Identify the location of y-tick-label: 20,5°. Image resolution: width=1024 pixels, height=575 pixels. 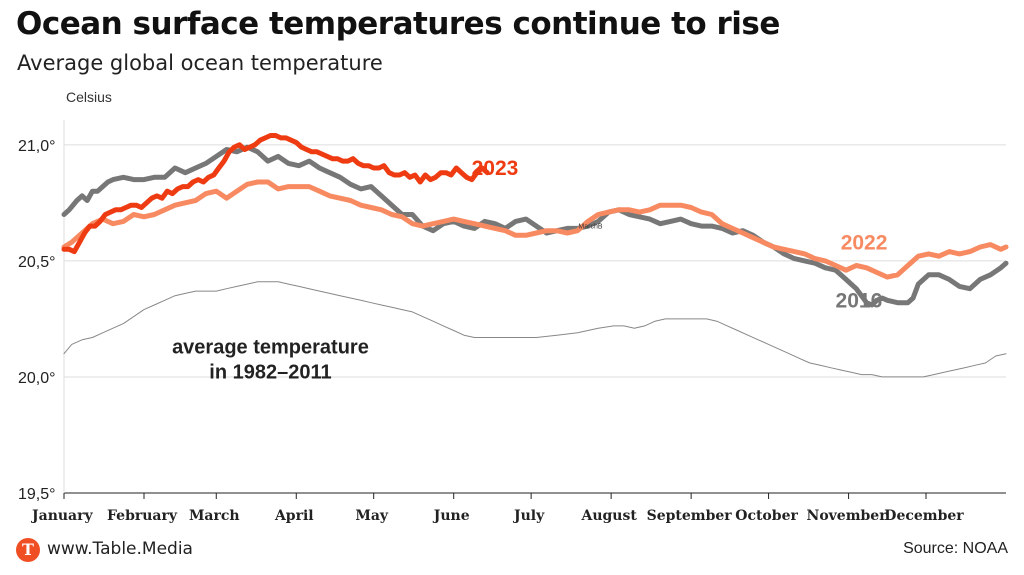
(37, 262).